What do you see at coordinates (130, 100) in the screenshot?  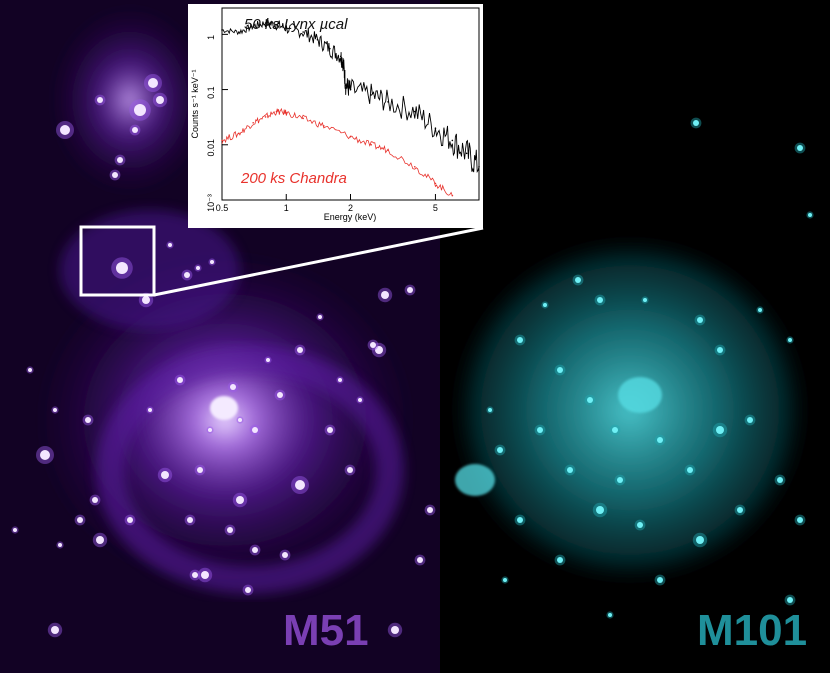 I see `m51-companion` at bounding box center [130, 100].